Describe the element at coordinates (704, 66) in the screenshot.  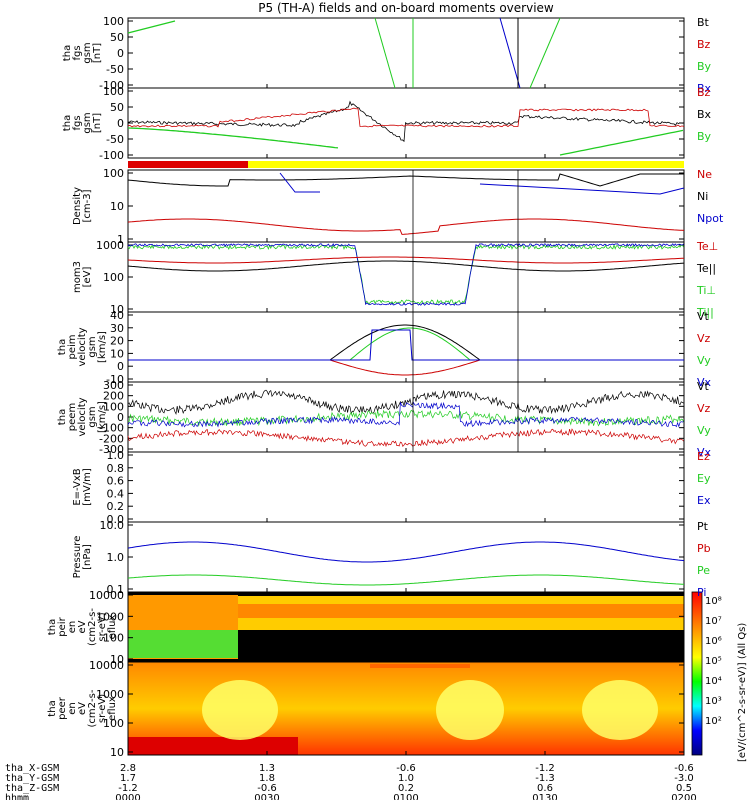
I see `legend-By: By` at that location.